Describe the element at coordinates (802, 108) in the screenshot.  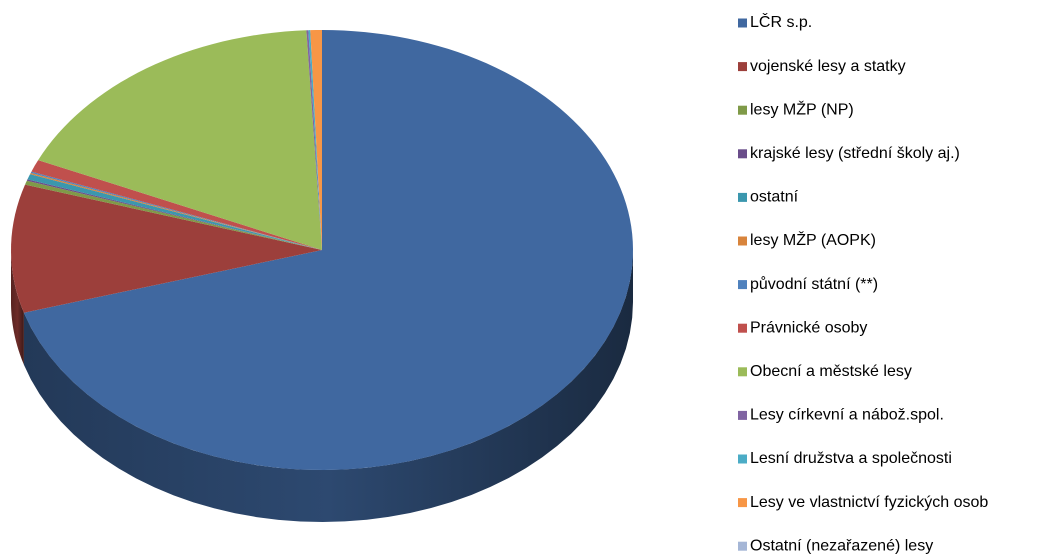
I see `legend-label: lesy MŽP (NP)` at that location.